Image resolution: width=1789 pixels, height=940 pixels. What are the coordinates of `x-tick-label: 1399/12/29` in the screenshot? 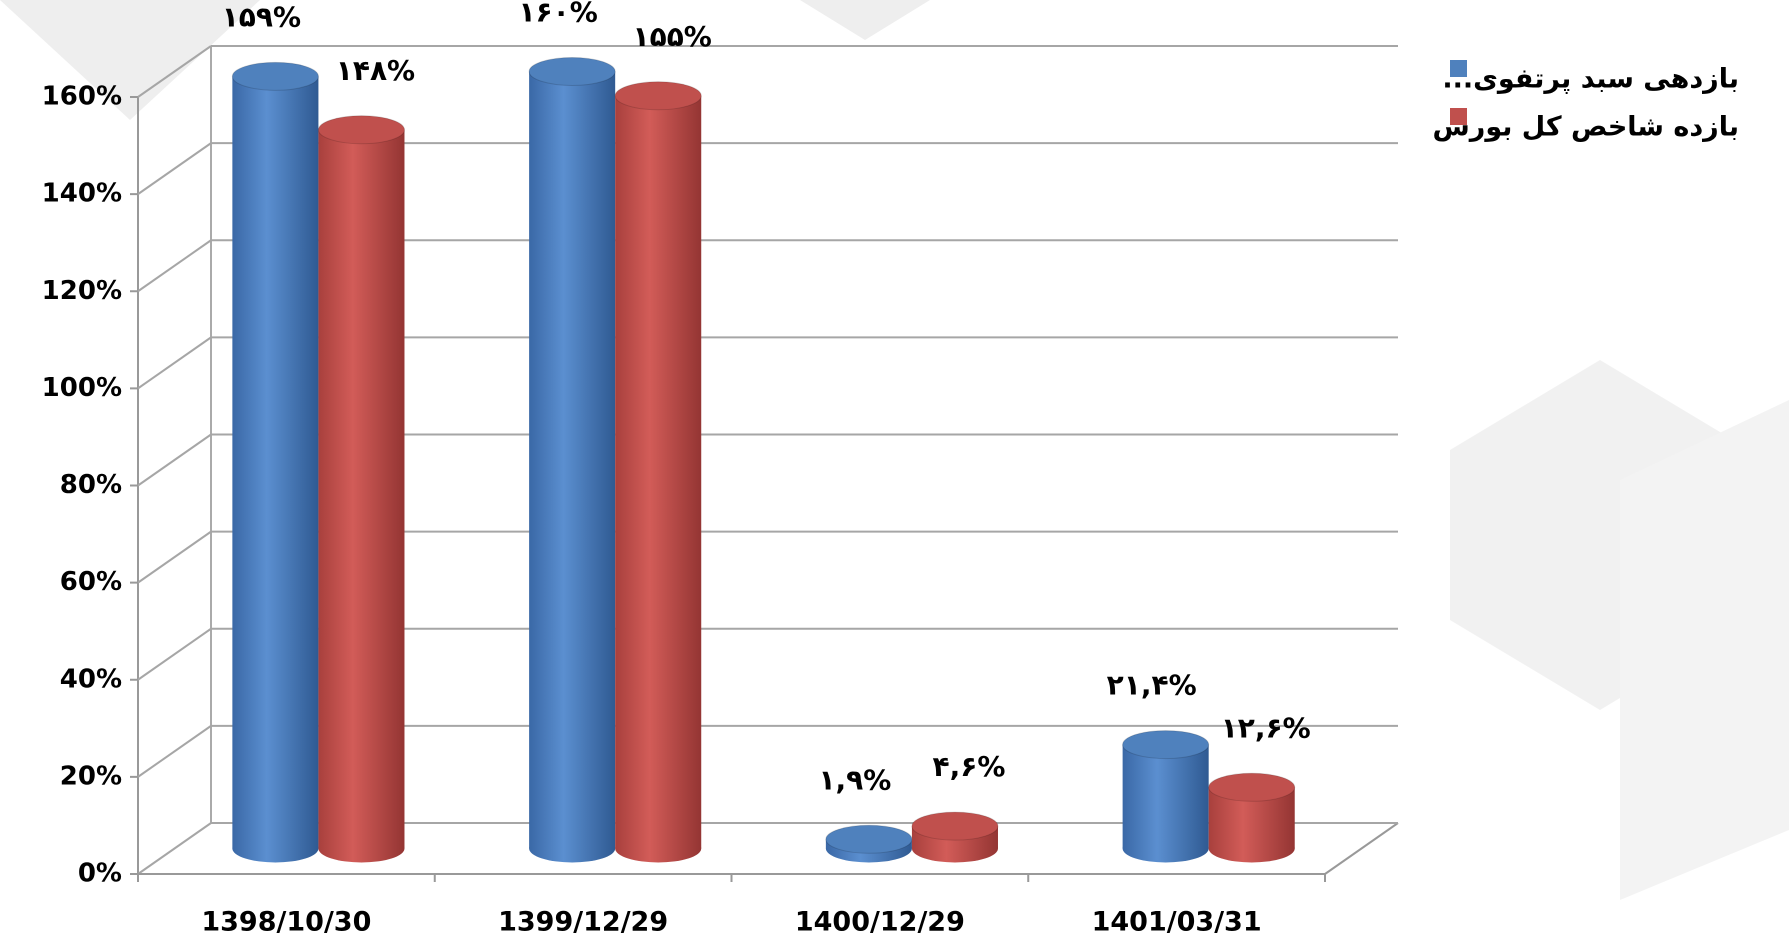 It's located at (583, 922).